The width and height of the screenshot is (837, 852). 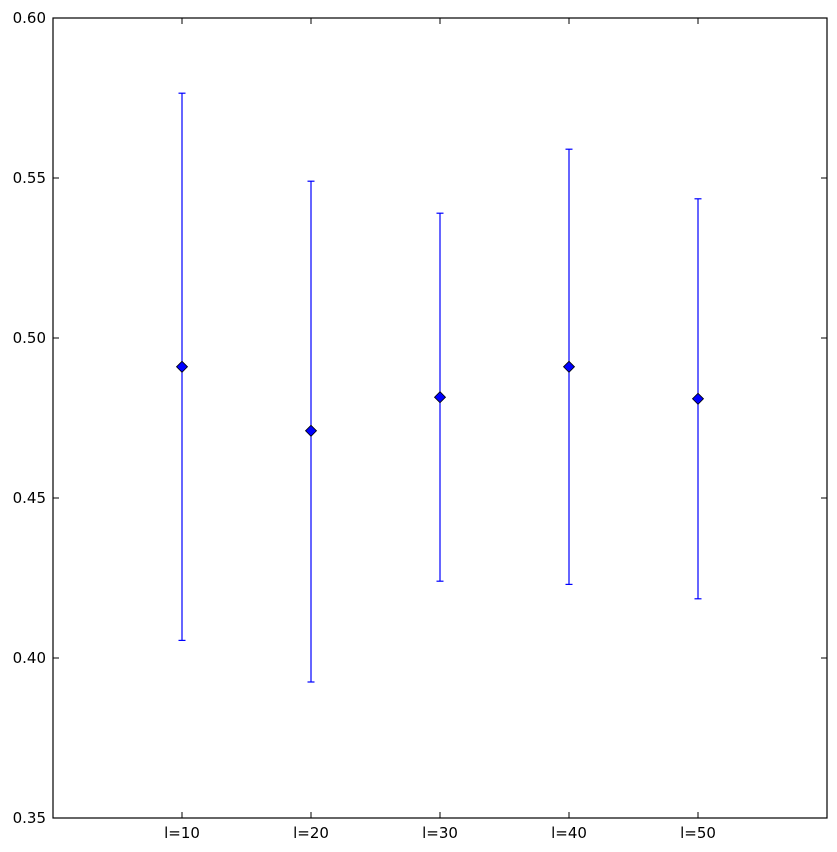 What do you see at coordinates (569, 833) in the screenshot?
I see `x-tick-label: l=40` at bounding box center [569, 833].